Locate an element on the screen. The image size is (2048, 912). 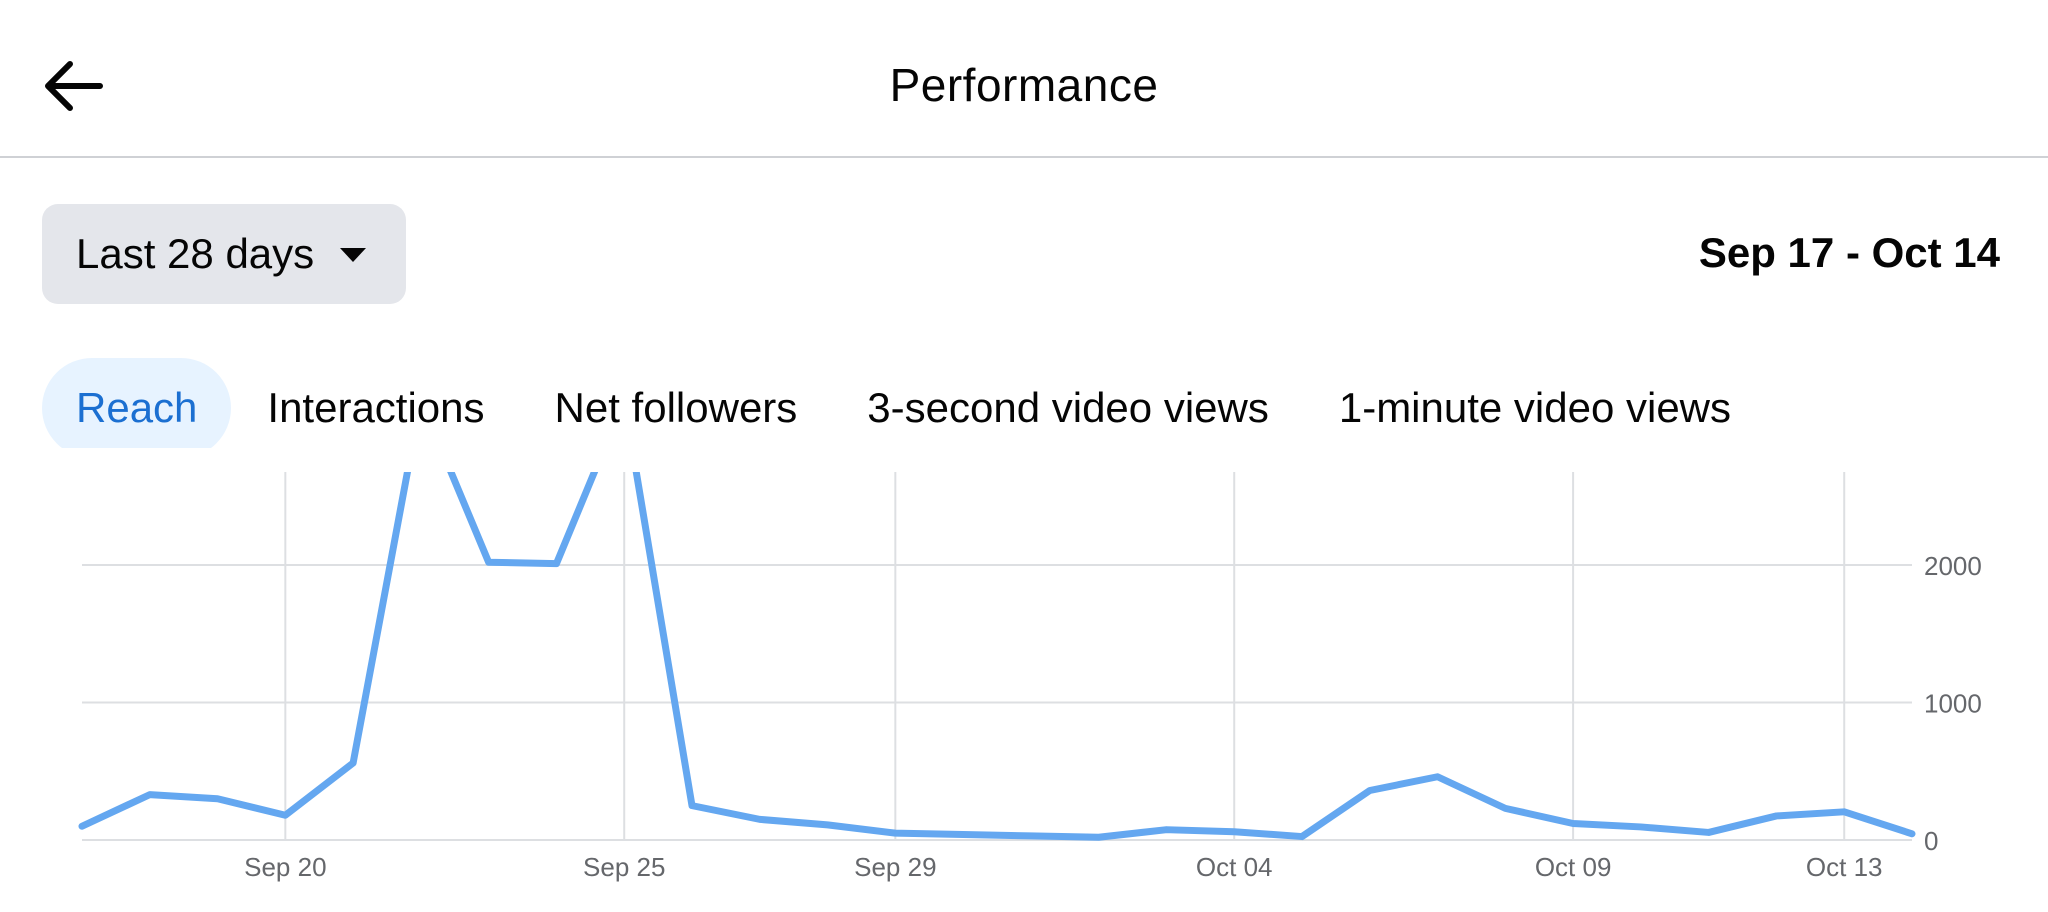
date-range-text: Sep 17 - Oct 14 is located at coordinates (1849, 252).